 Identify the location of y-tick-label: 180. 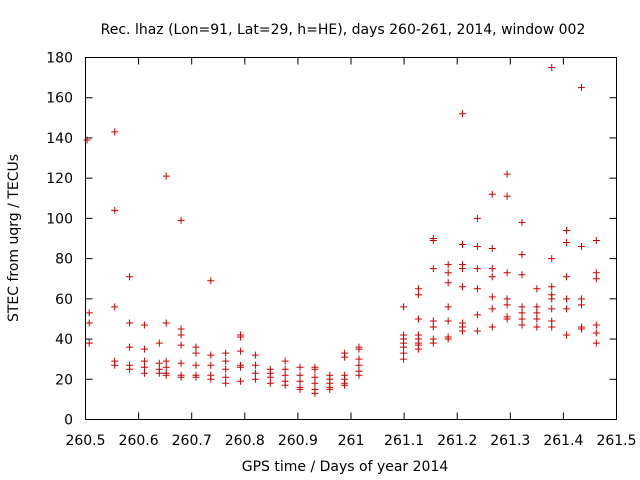
(59, 59).